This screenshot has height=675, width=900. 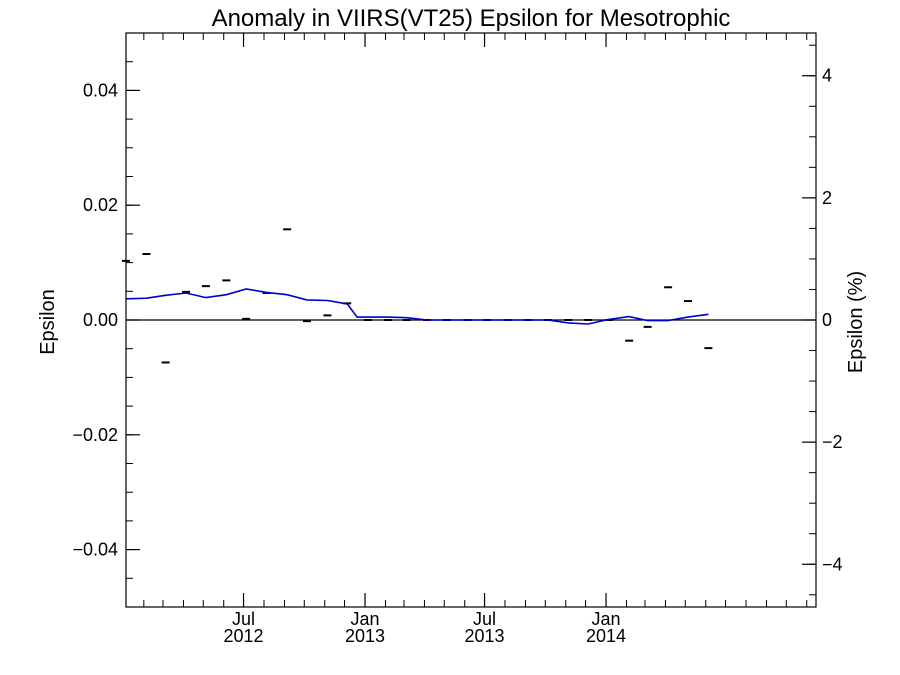 I want to click on y-tick-label-left: 0.00, so click(x=100, y=320).